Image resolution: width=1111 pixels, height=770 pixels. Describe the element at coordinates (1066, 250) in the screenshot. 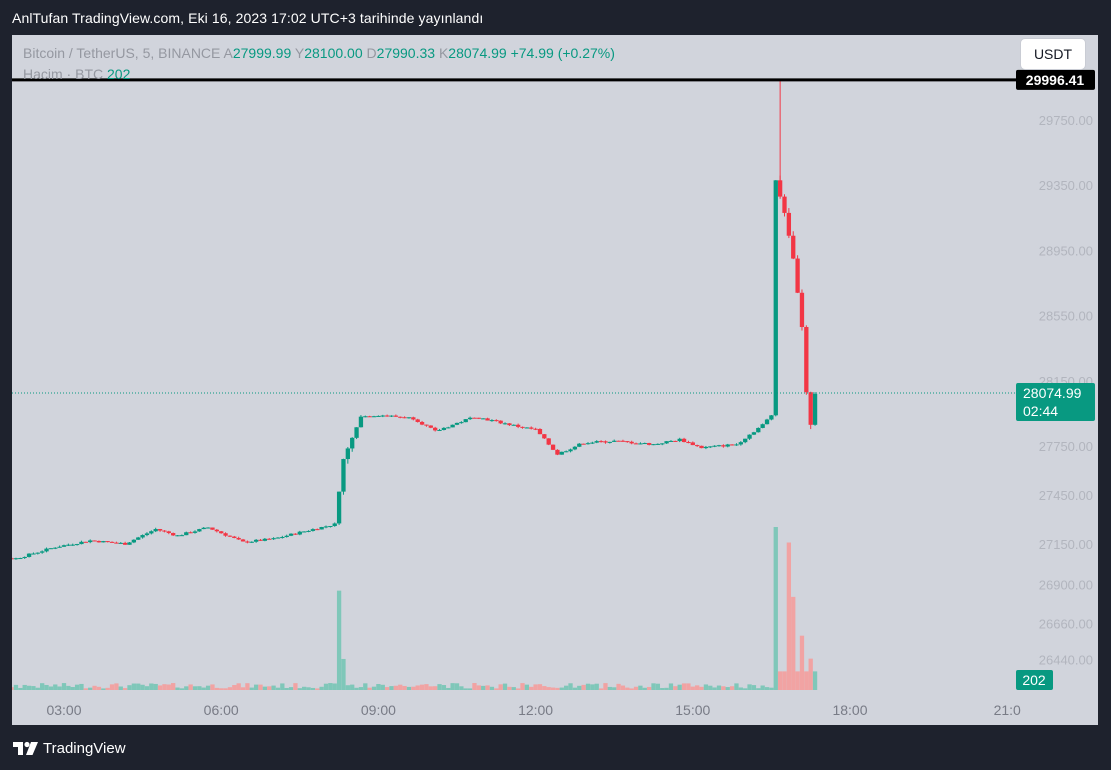

I see `price-axis-tick: 28950.00` at that location.